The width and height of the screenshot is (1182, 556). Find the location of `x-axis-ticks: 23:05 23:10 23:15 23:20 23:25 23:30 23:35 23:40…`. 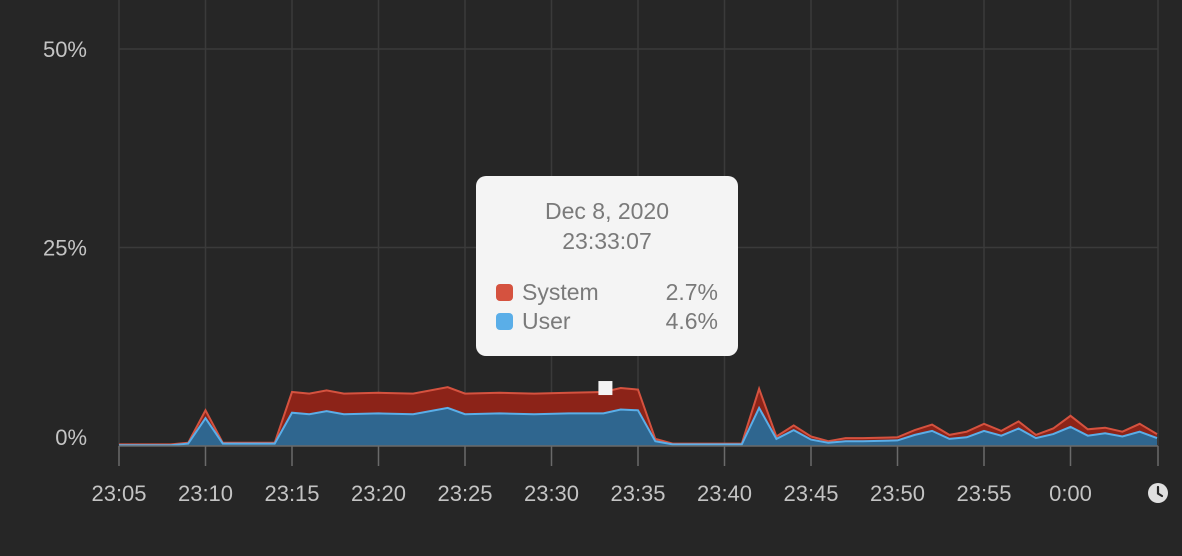

x-axis-ticks: 23:05 23:10 23:15 23:20 23:25 23:30 23:35 23:40… is located at coordinates (591, 493).